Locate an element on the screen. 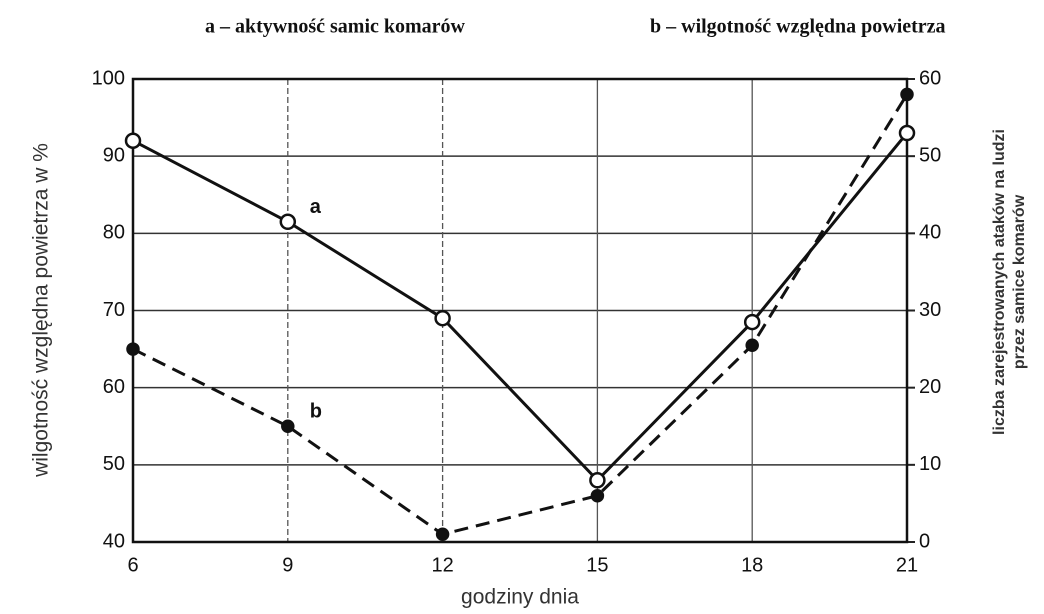  y-tick-label: 50 is located at coordinates (114, 464).